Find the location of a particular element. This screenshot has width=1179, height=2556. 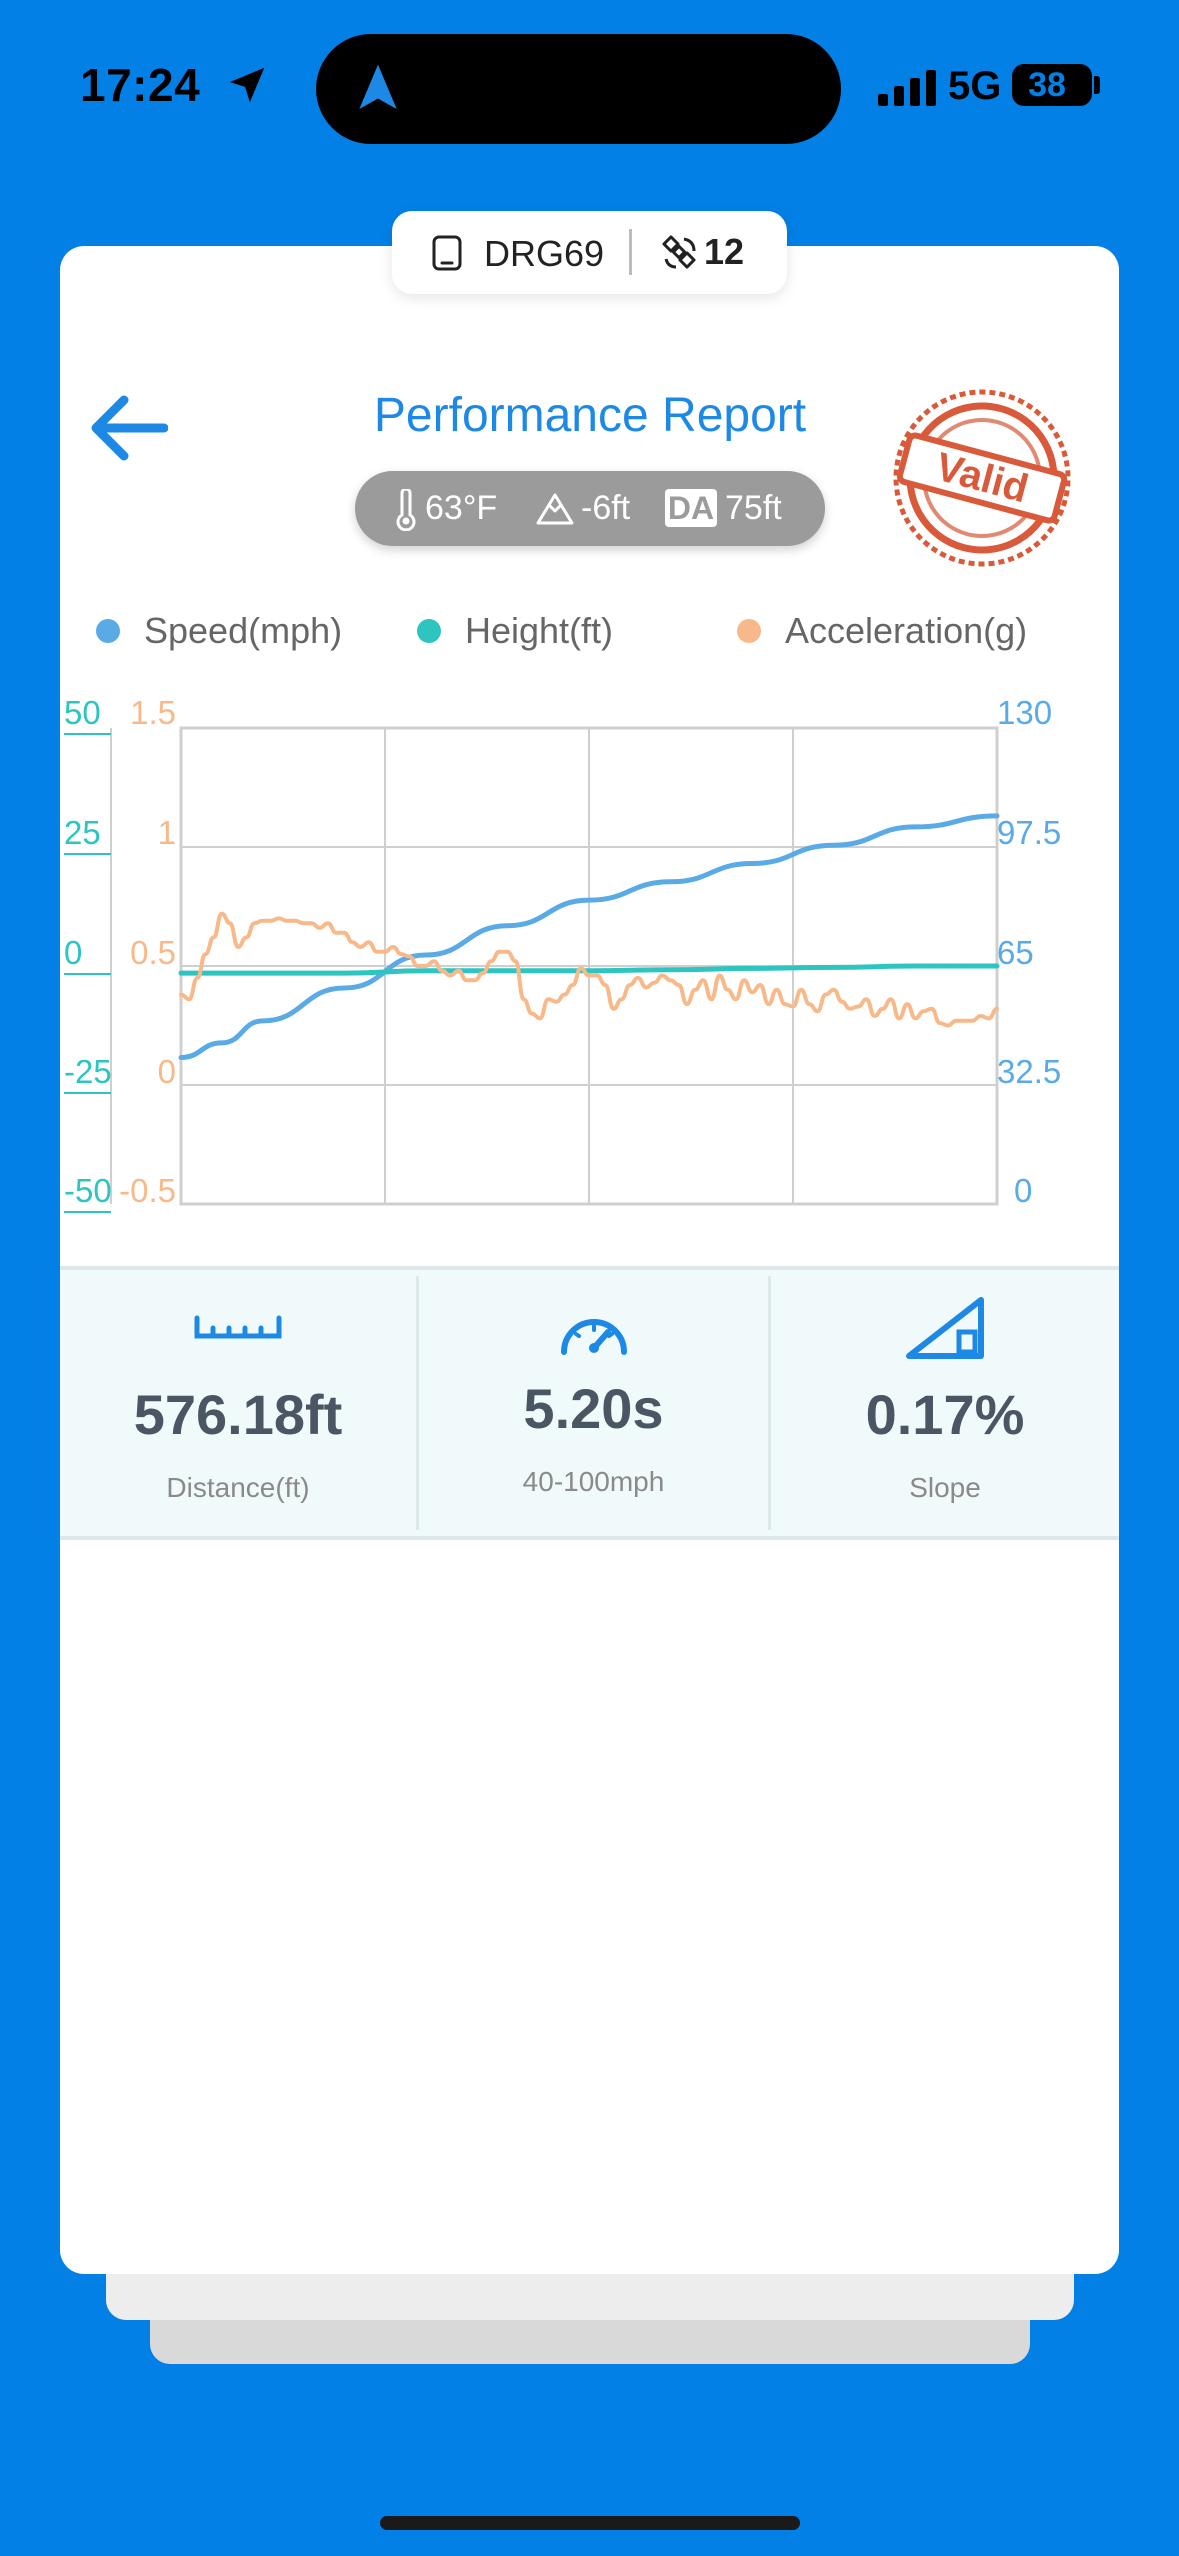

legend-speed-dot is located at coordinates (108, 631).